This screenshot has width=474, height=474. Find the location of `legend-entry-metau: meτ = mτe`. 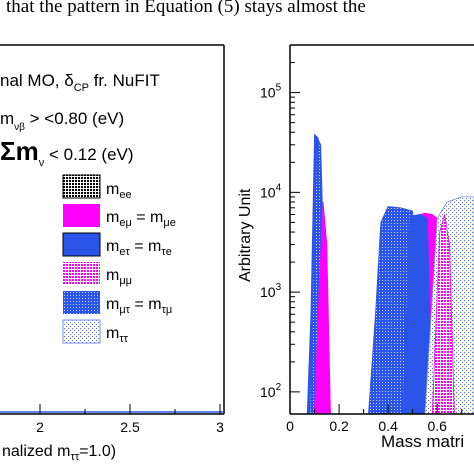

legend-entry-metau: meτ = mτe is located at coordinates (117, 245).